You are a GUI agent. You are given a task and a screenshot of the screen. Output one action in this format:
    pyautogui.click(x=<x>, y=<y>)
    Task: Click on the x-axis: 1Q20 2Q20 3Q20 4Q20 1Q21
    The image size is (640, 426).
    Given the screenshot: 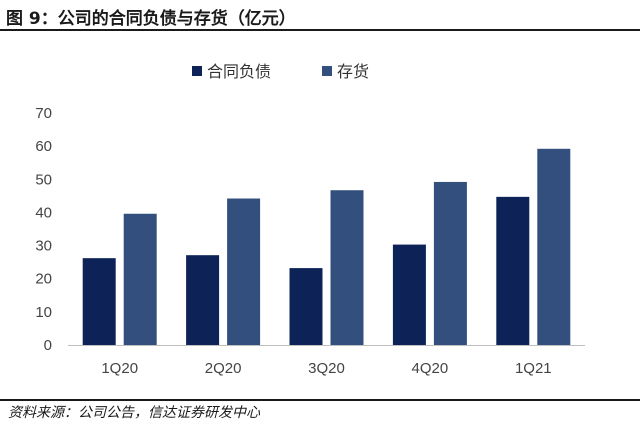 What is the action you would take?
    pyautogui.click(x=326, y=368)
    